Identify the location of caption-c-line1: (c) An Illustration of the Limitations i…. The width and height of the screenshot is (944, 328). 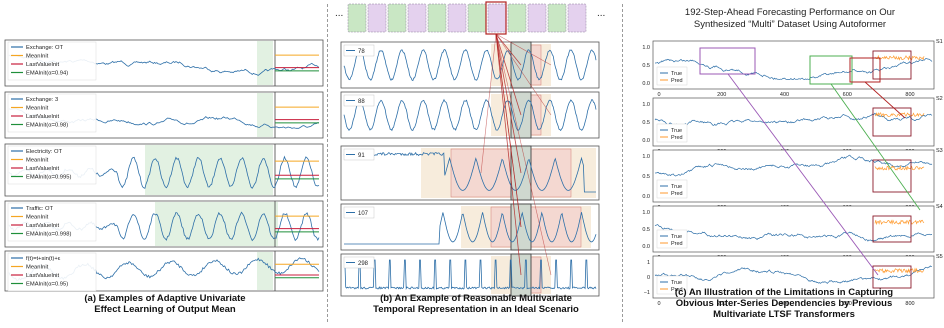
(784, 292).